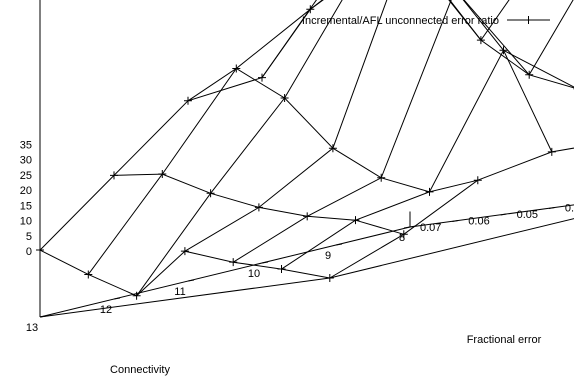  I want to click on z-tick-label: 20, so click(26, 191).